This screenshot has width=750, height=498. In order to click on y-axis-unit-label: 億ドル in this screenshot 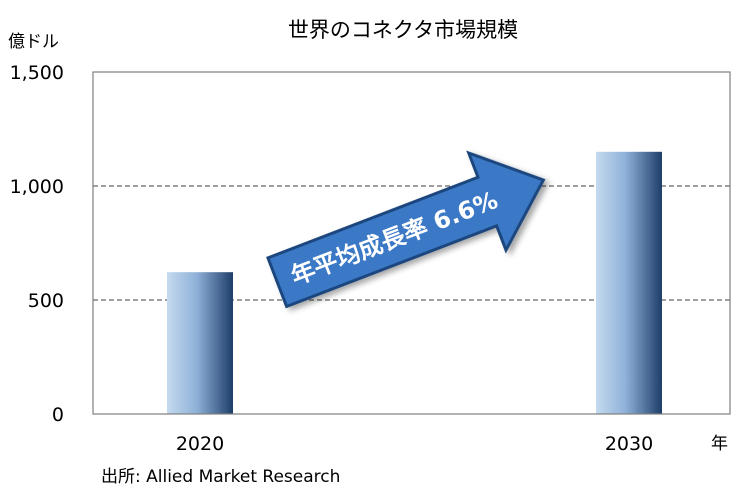, I will do `click(33, 42)`.